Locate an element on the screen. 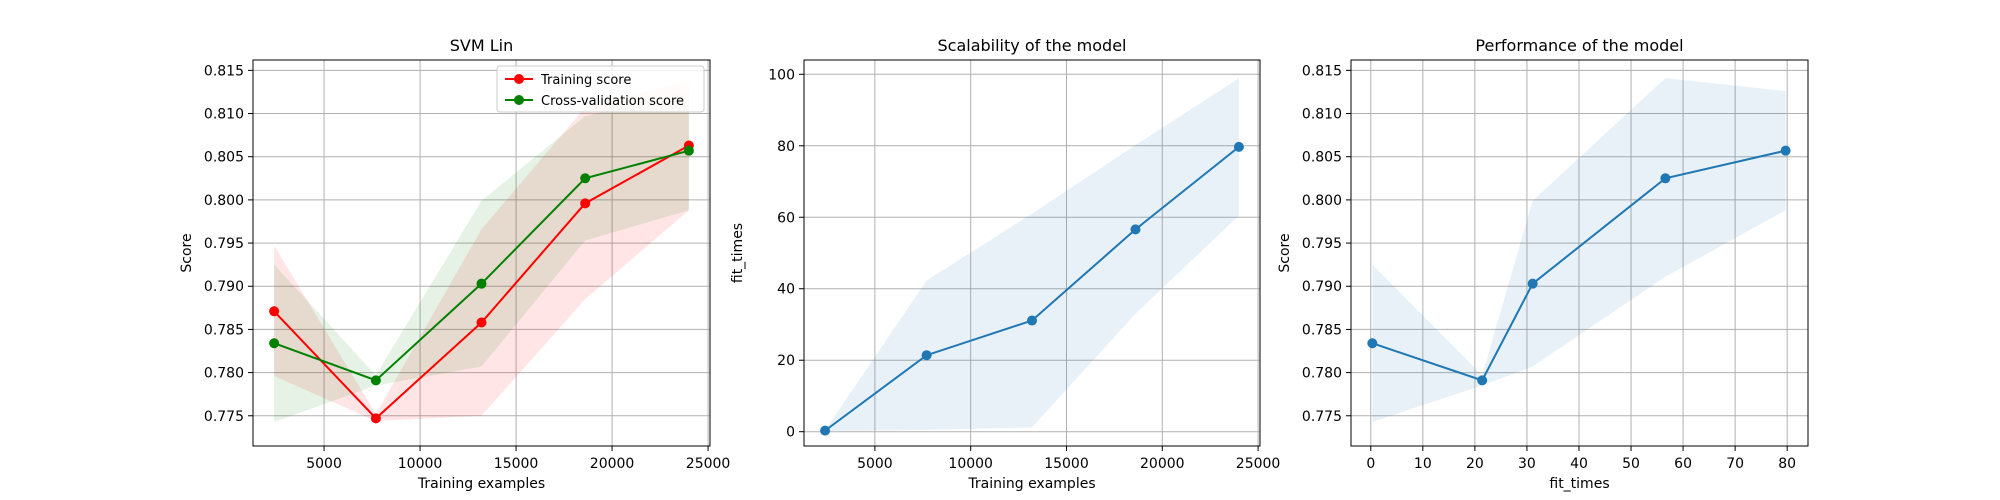  legend-entry: Cross-validation score is located at coordinates (612, 101).